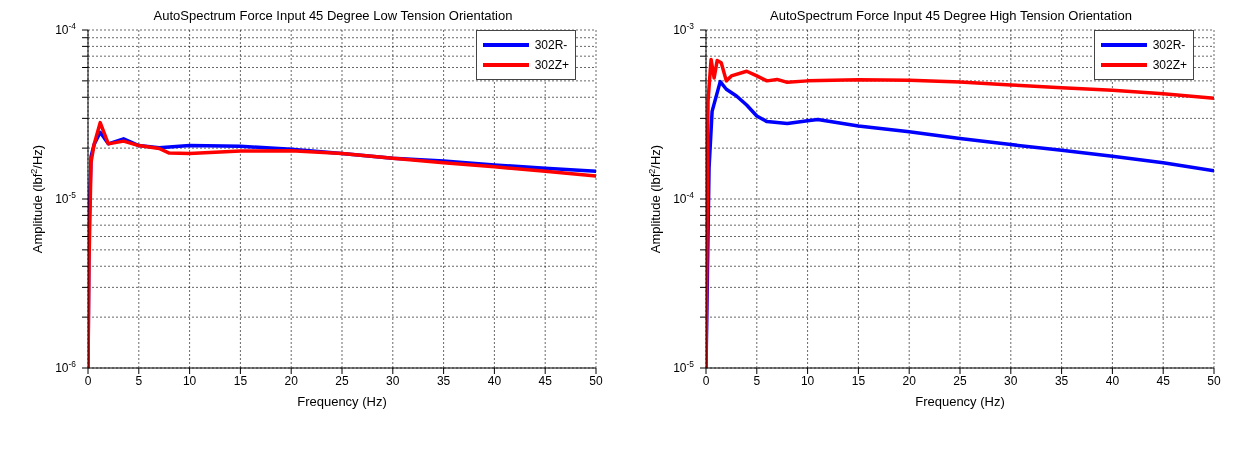 The height and width of the screenshot is (475, 1238). What do you see at coordinates (951, 15) in the screenshot?
I see `chart-title: AutoSpectrum Force Input 45 Degree High Tension Orientation` at bounding box center [951, 15].